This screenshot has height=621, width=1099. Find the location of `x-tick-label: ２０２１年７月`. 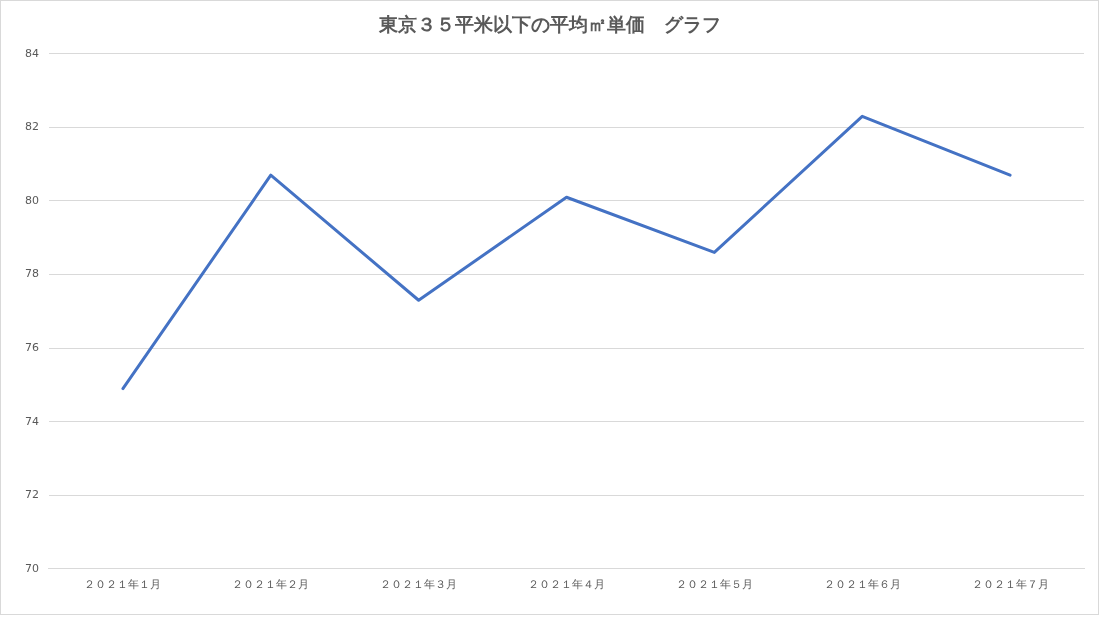

x-tick-label: ２０２１年７月 is located at coordinates (1010, 585).